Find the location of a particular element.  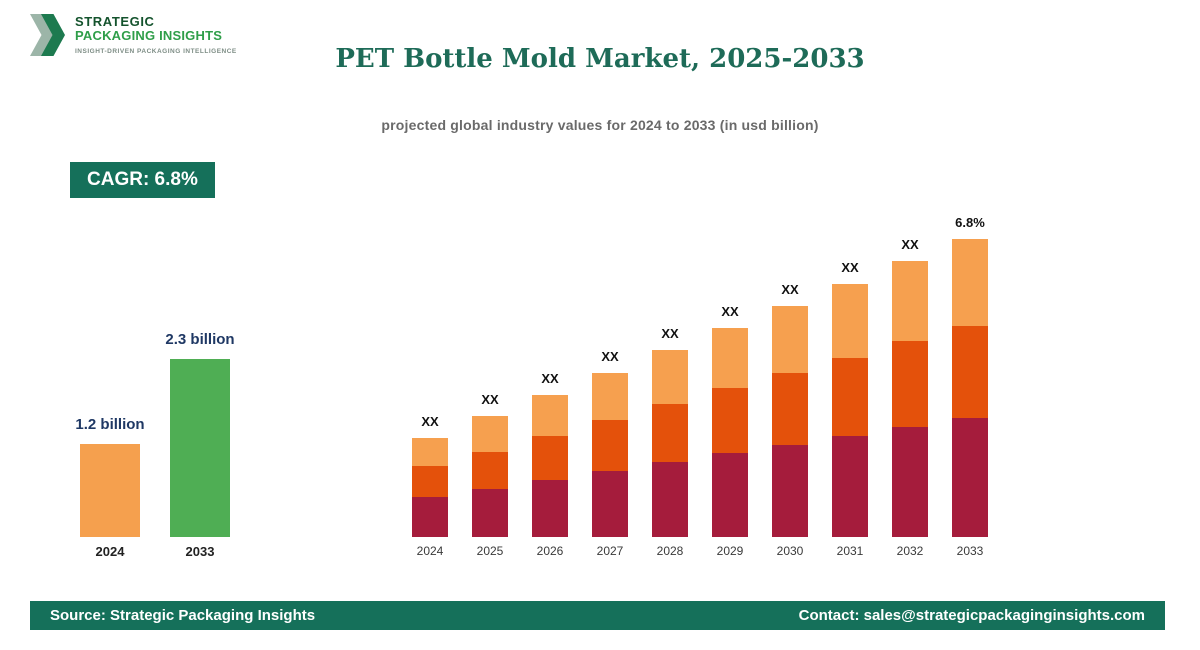

footer-source: Source: Strategic Packaging Insights is located at coordinates (183, 615).